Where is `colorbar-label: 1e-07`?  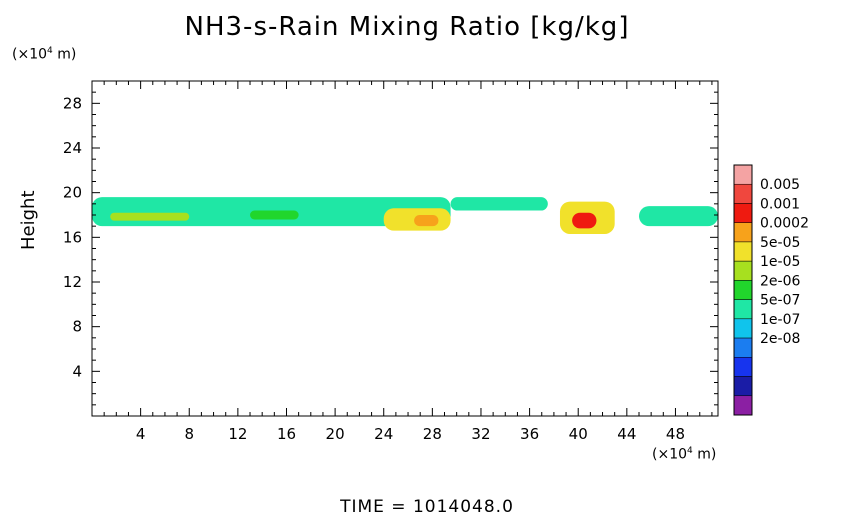
colorbar-label: 1e-07 is located at coordinates (780, 320).